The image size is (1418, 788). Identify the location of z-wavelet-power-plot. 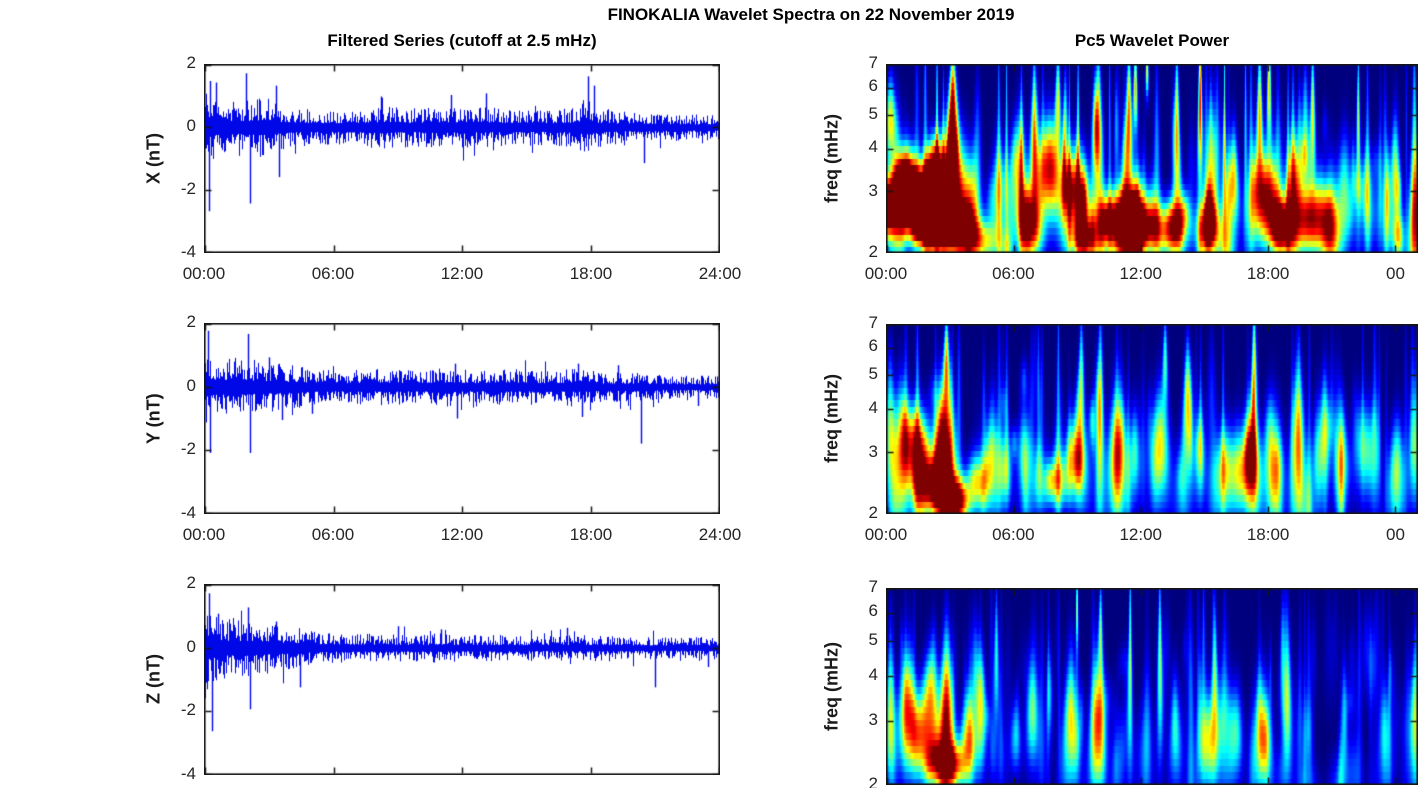
(1152, 686).